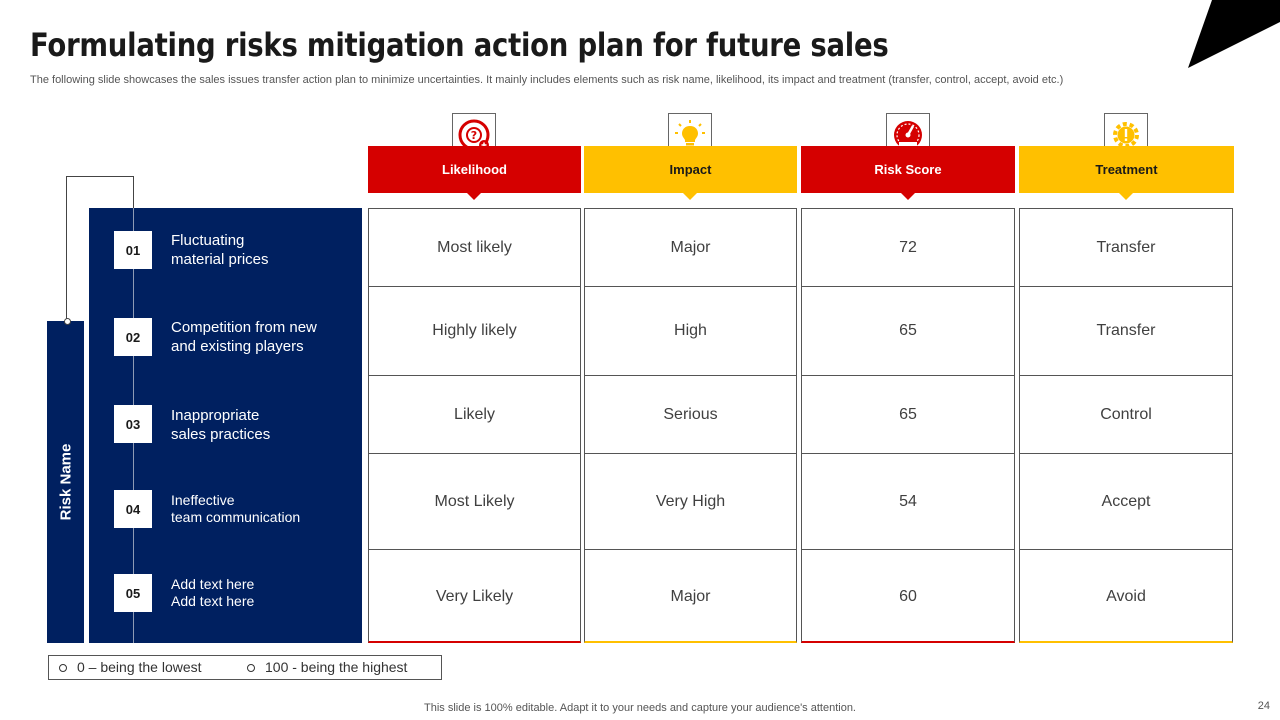 The width and height of the screenshot is (1280, 720). Describe the element at coordinates (474, 596) in the screenshot. I see `likelihood-cell: Very Likely` at that location.